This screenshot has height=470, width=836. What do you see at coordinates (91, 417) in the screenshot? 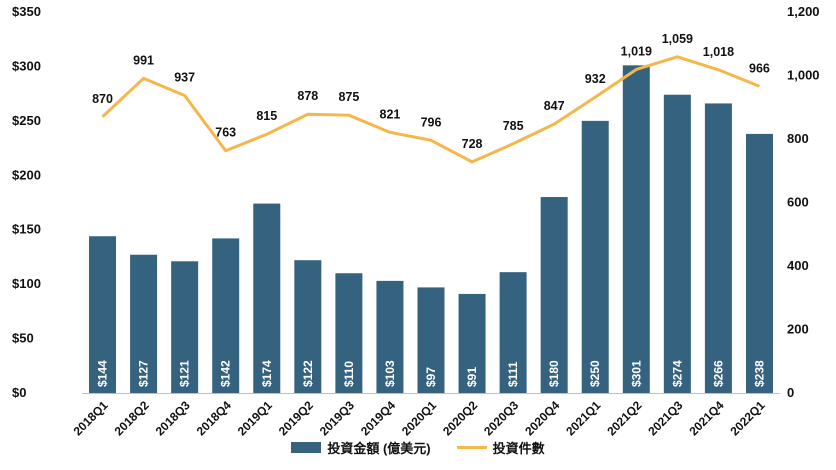
I see `x-tick-label: 2018Q1` at bounding box center [91, 417].